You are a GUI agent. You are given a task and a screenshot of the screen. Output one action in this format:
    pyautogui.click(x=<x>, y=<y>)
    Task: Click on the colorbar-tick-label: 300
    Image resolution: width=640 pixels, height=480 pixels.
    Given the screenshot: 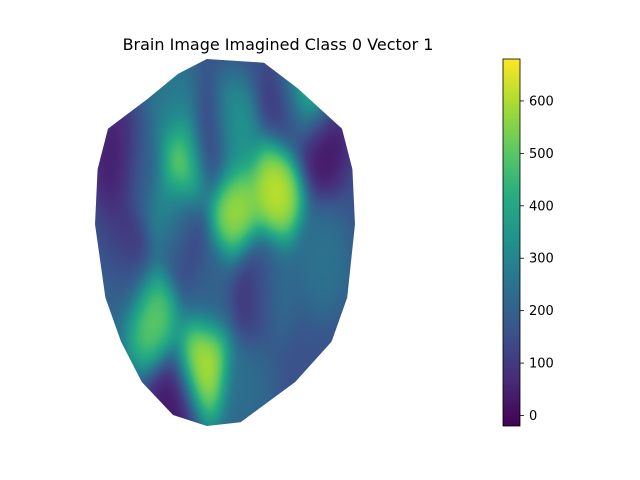 What is the action you would take?
    pyautogui.click(x=541, y=259)
    